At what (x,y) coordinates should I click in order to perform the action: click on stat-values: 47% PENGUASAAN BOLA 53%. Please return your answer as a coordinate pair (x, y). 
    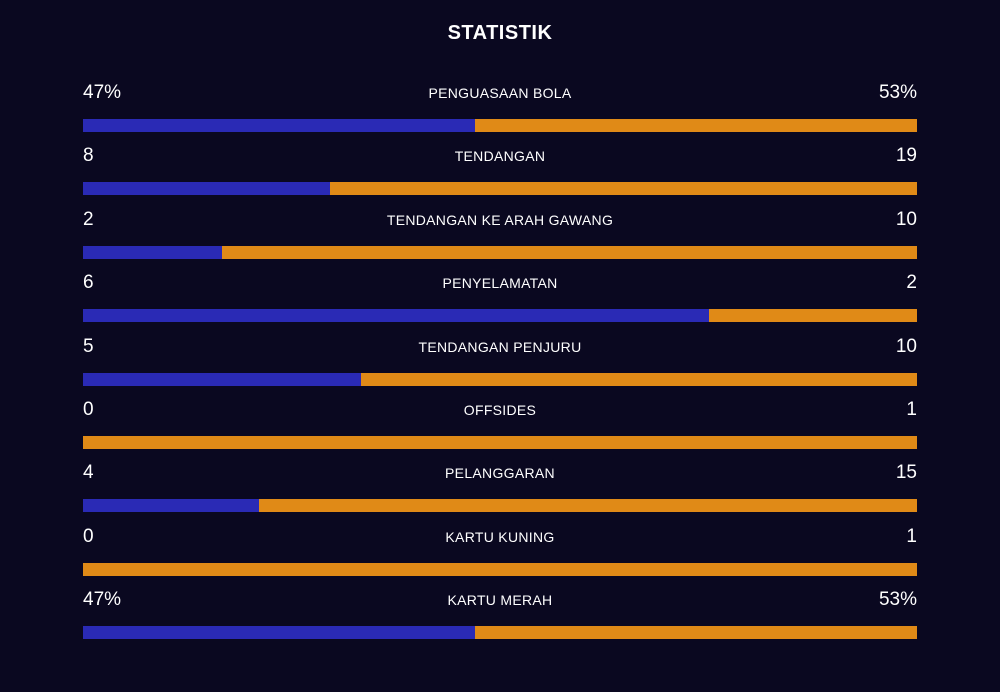
    Looking at the image, I should click on (500, 95).